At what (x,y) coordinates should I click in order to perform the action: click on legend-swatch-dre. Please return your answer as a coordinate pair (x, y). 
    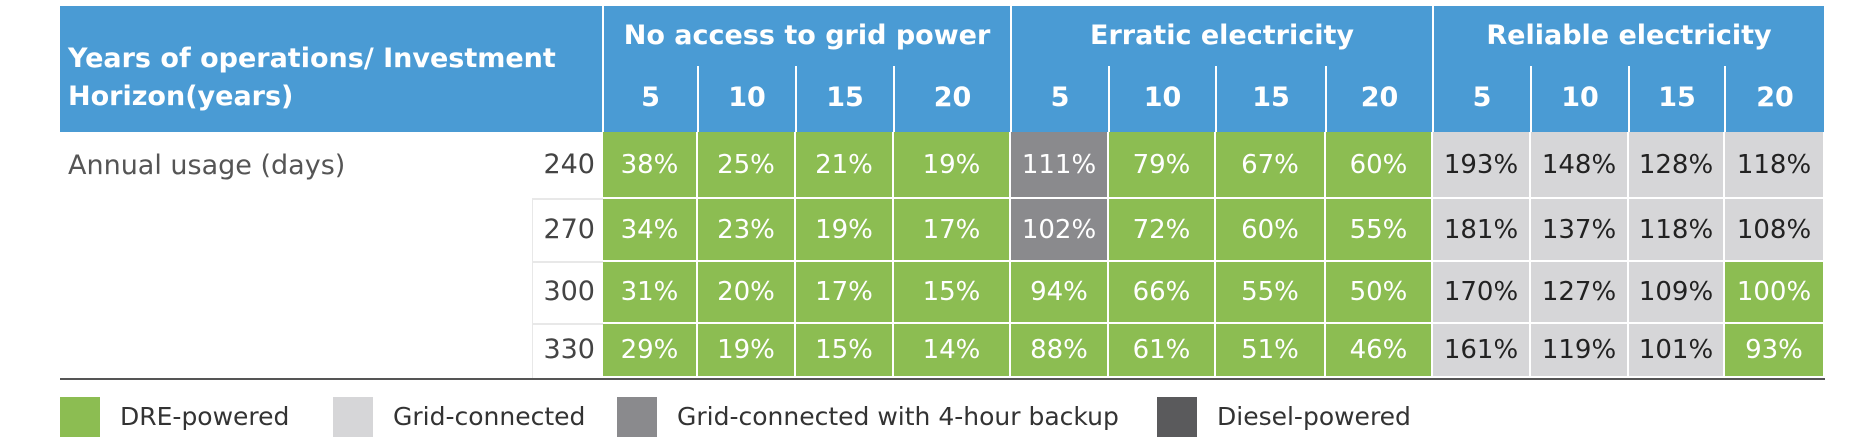
    Looking at the image, I should click on (80, 417).